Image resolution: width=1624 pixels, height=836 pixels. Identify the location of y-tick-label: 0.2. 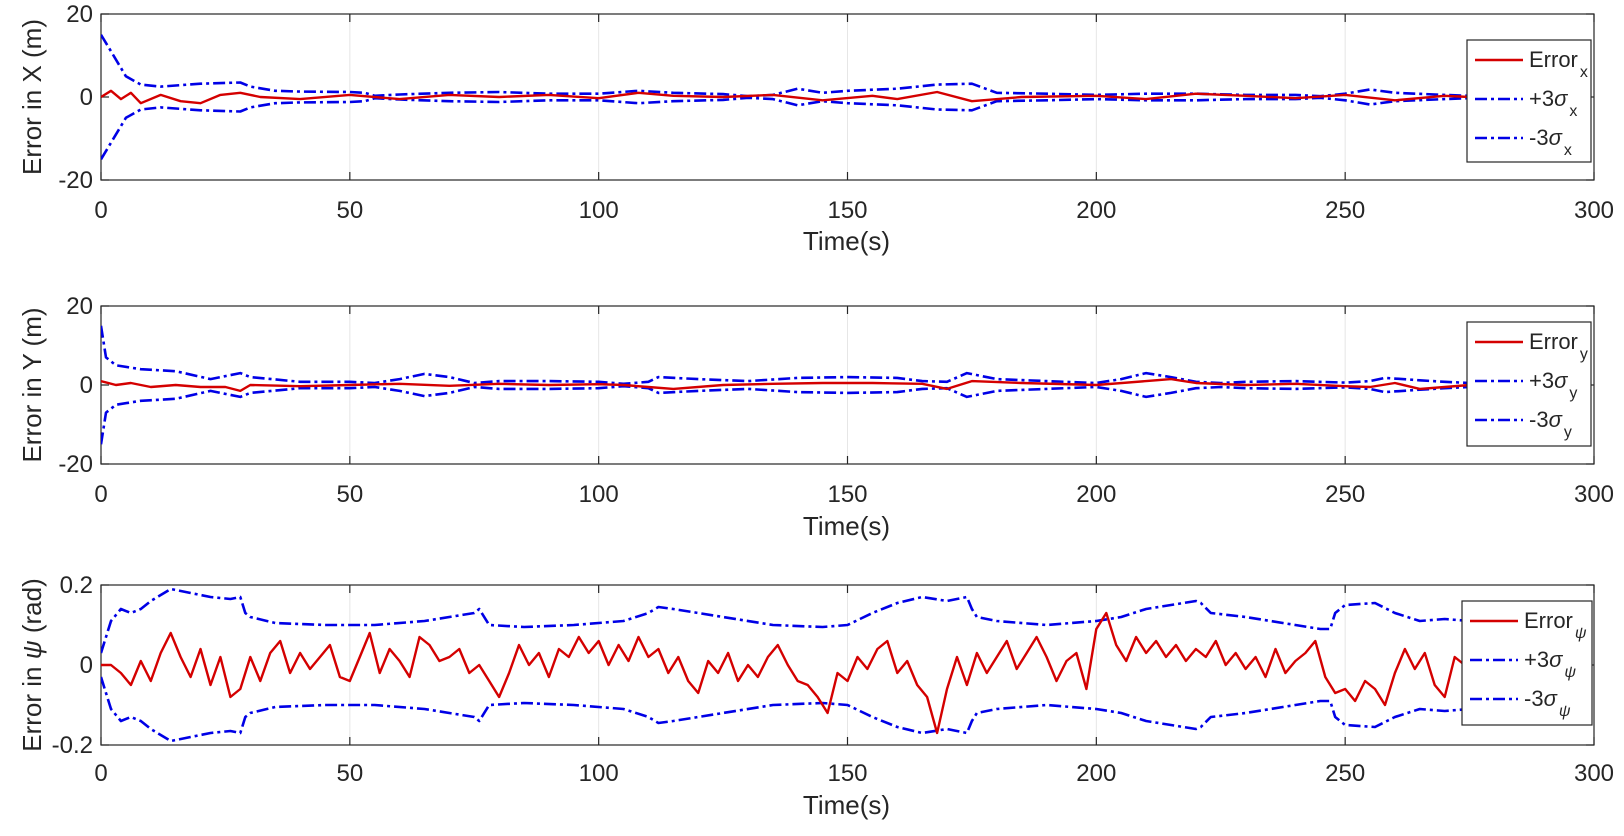
(76, 585).